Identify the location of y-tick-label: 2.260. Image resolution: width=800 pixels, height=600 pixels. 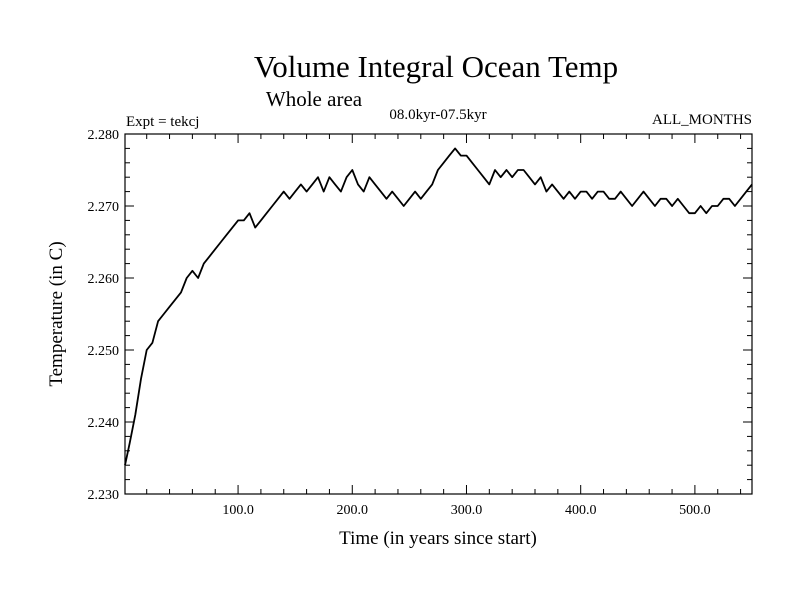
(104, 279).